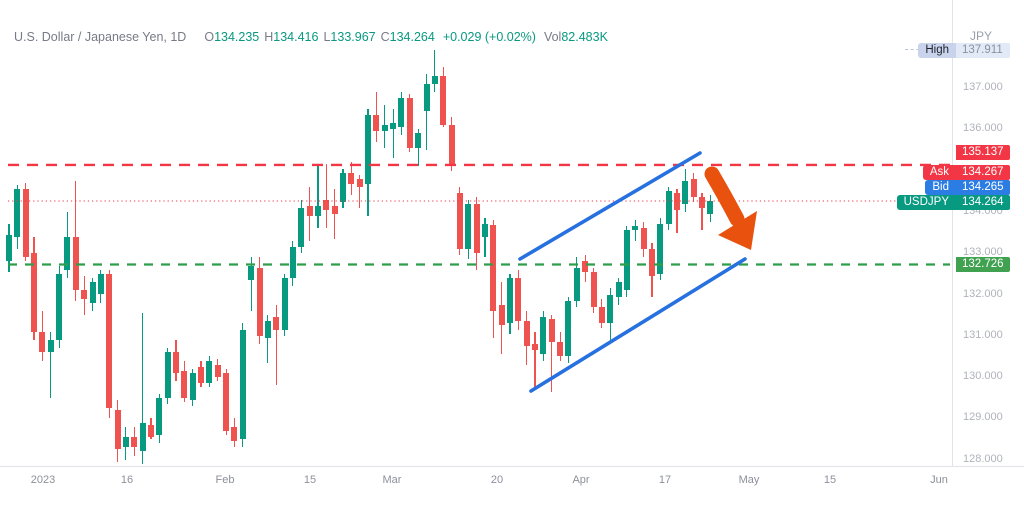 The width and height of the screenshot is (1024, 525). I want to click on high-label: High, so click(937, 50).